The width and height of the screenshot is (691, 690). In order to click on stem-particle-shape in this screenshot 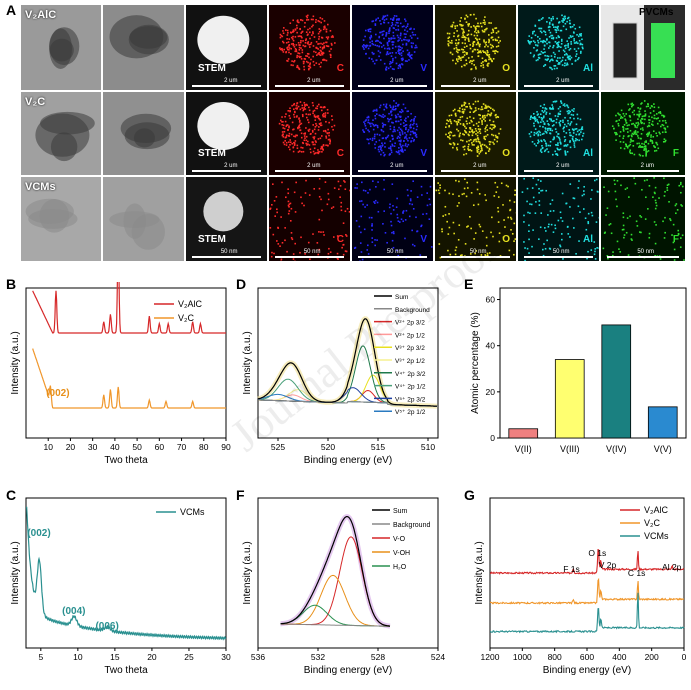, I will do `click(223, 211)`.